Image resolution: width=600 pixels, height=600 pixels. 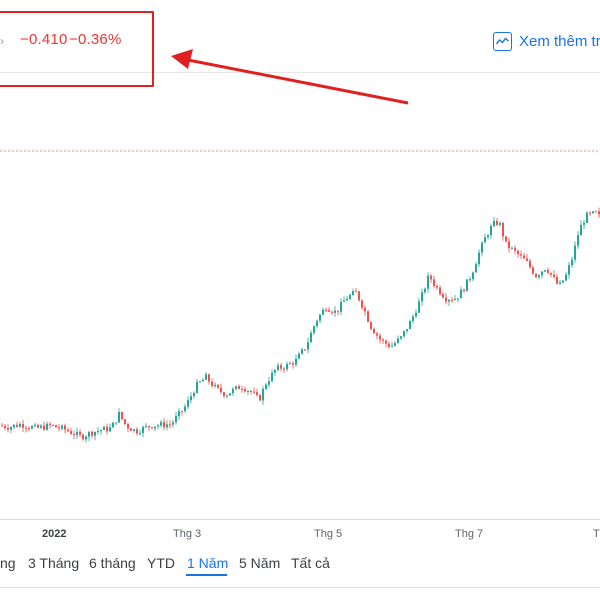 I want to click on quote-header, so click(x=300, y=36).